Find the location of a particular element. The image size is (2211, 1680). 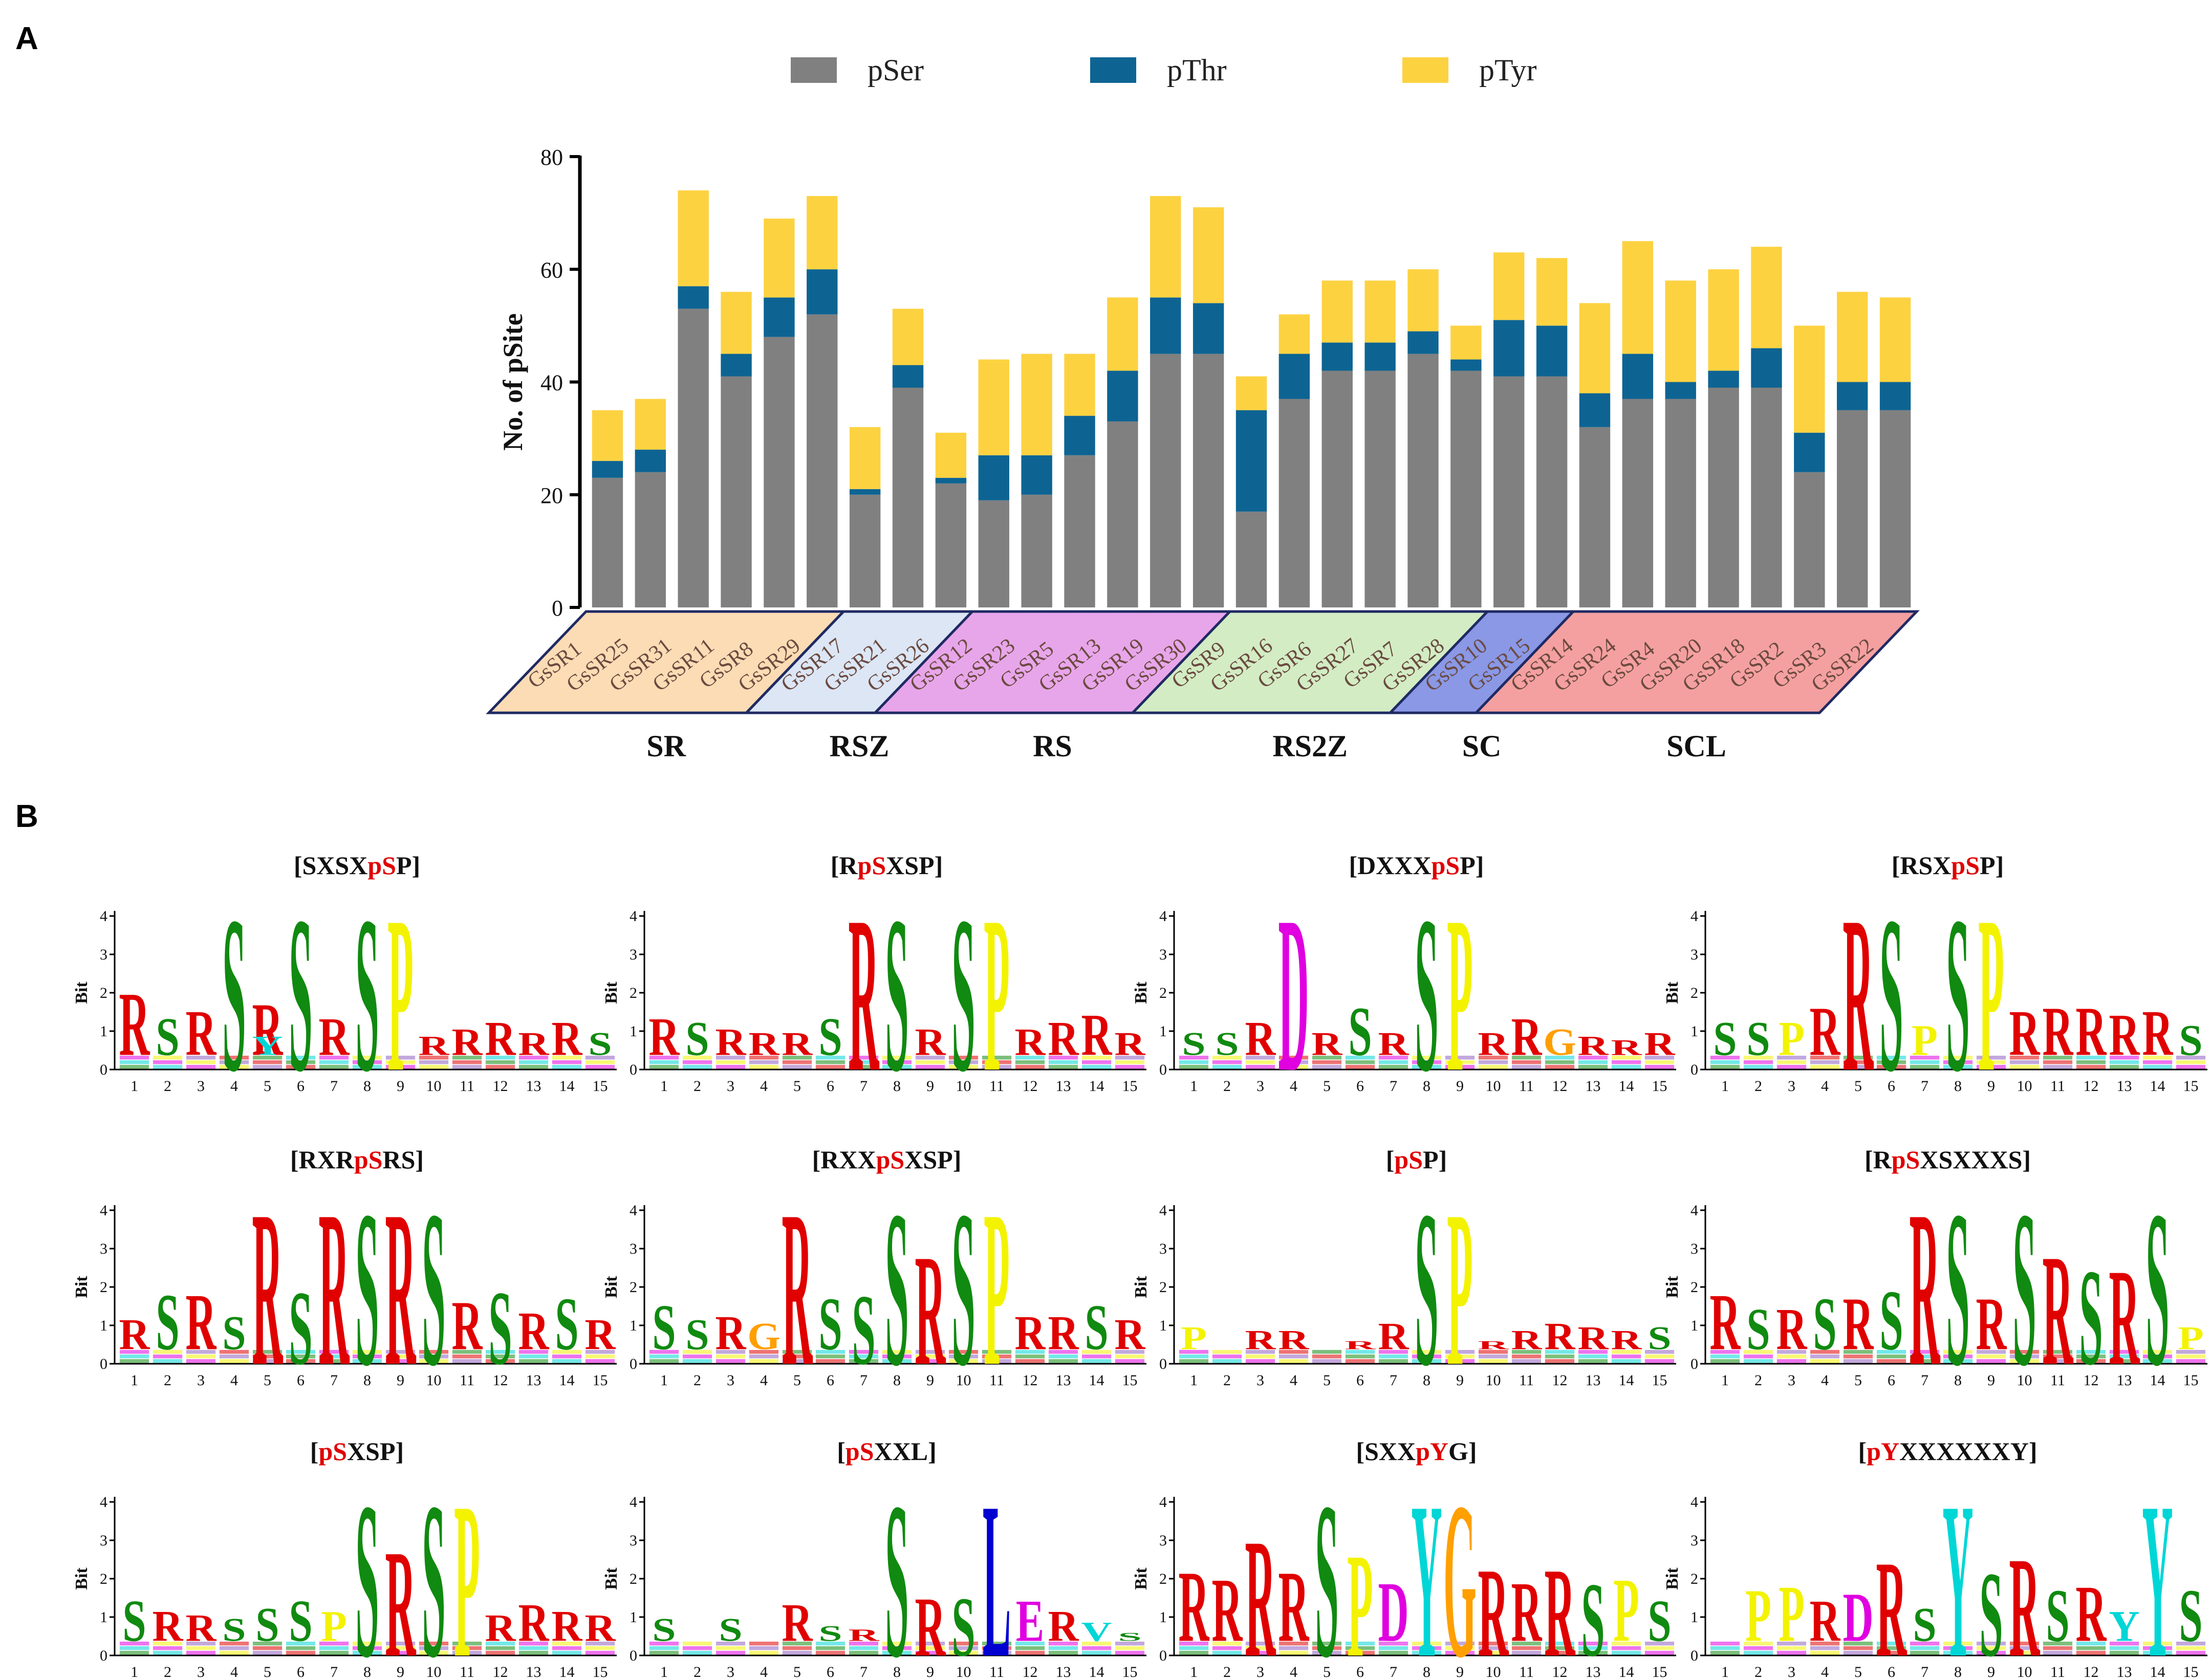

bar-pSer-GsSR12 is located at coordinates (993, 553).